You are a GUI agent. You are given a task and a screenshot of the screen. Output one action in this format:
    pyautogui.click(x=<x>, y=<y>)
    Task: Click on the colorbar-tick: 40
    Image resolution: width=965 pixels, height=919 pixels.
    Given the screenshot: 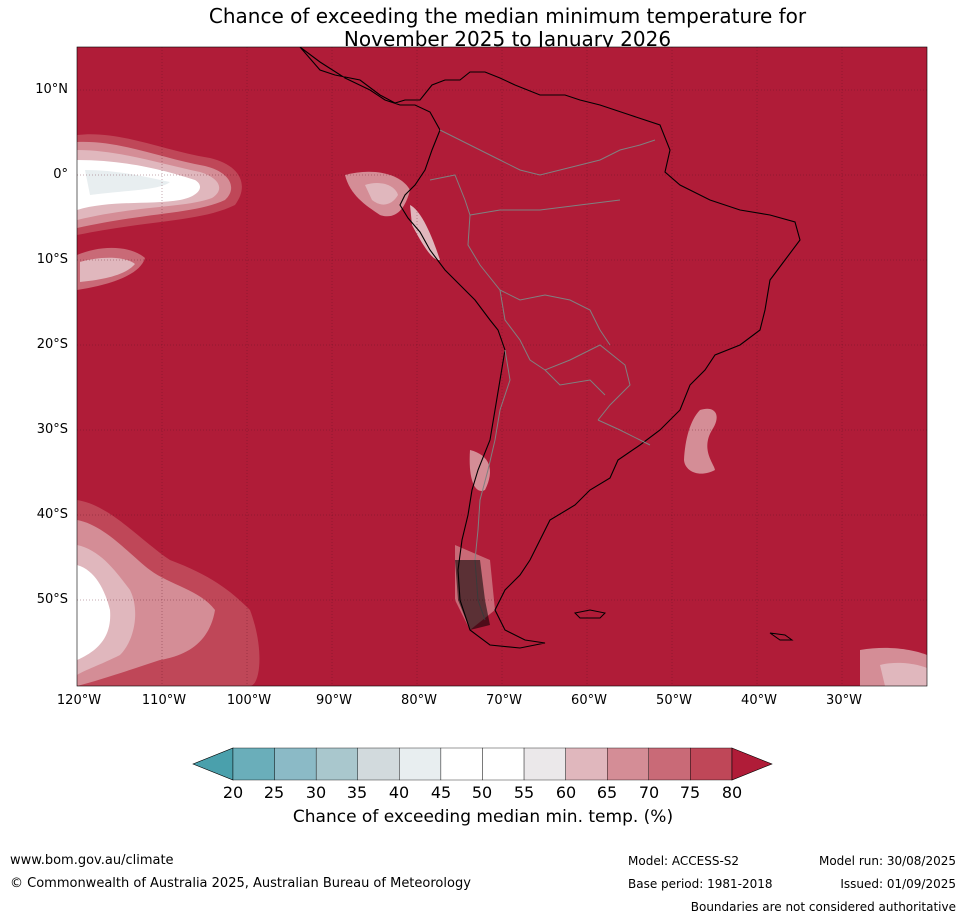 What is the action you would take?
    pyautogui.click(x=399, y=792)
    